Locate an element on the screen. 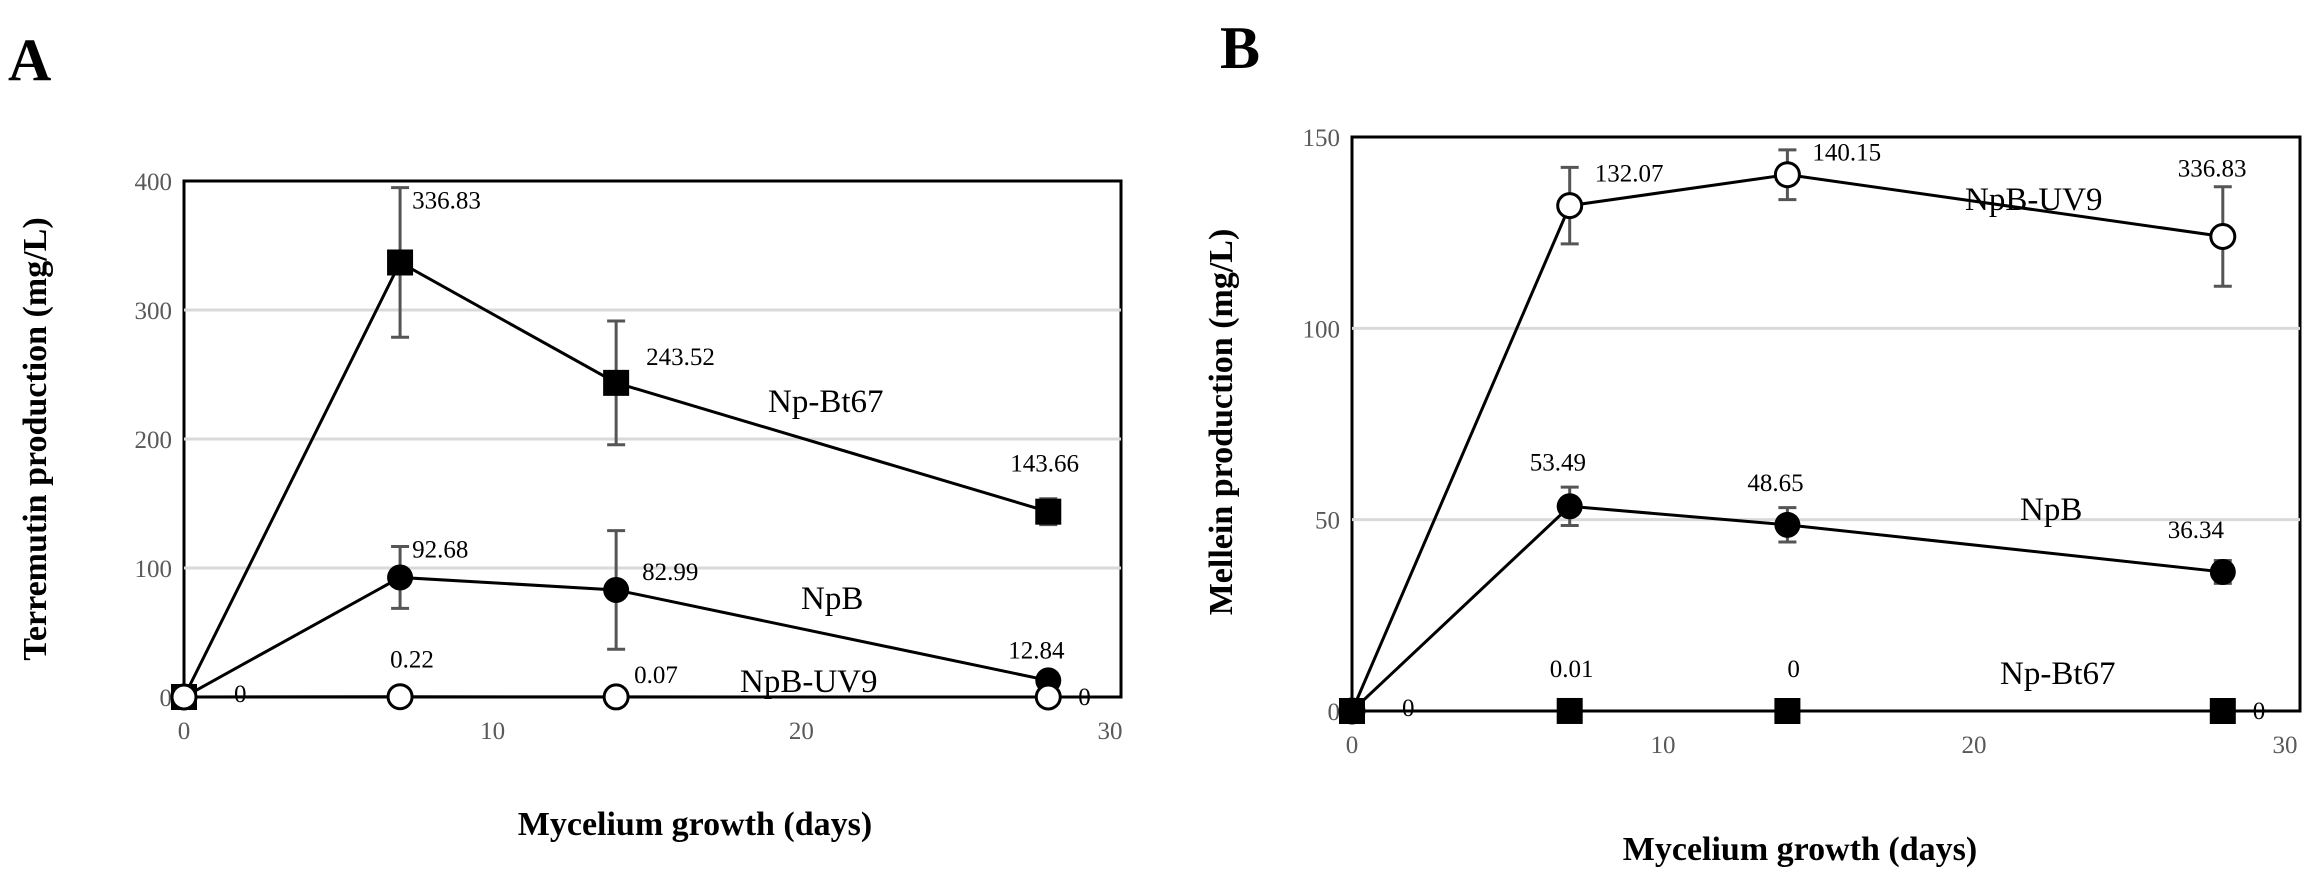  grid-a is located at coordinates (652, 439).